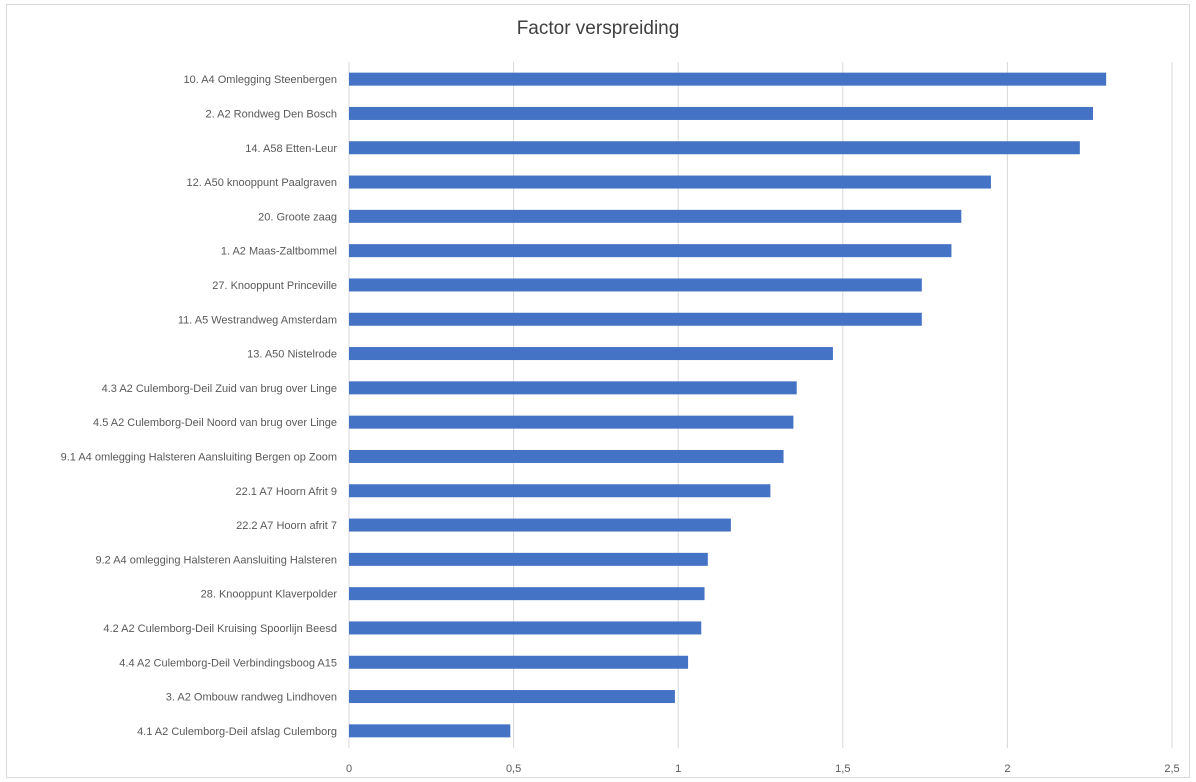  What do you see at coordinates (279, 252) in the screenshot?
I see `category-label: 1. A2 Maas-Zaltbommel` at bounding box center [279, 252].